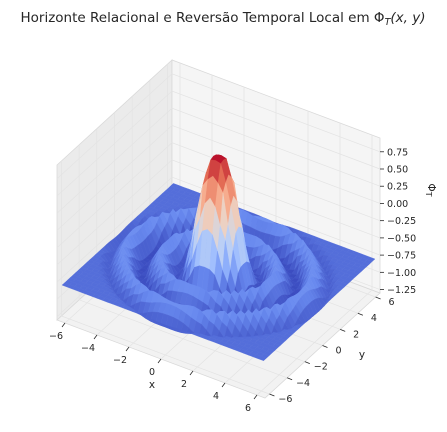 The image size is (447, 432). I want to click on z-tick-label: 0.00, so click(397, 204).